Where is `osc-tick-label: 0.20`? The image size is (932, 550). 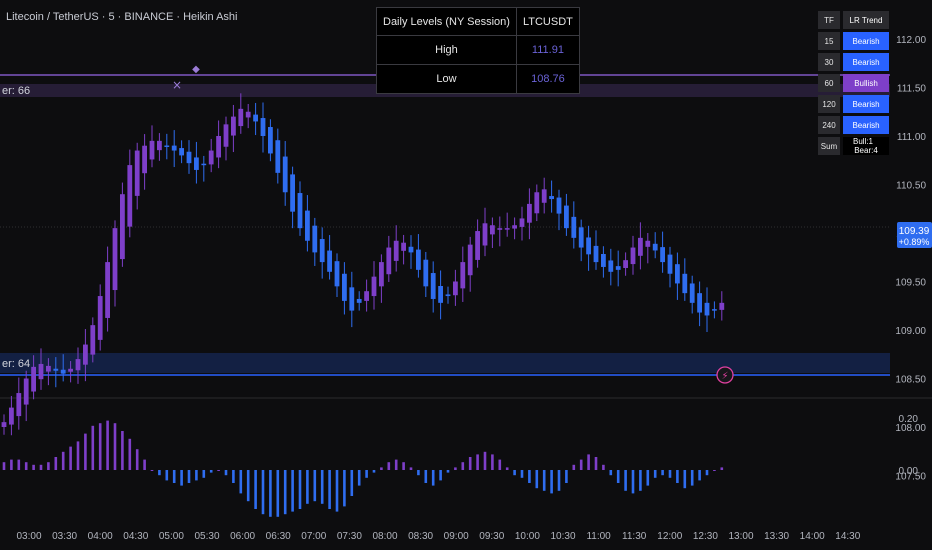
osc-tick-label: 0.20 is located at coordinates (909, 419).